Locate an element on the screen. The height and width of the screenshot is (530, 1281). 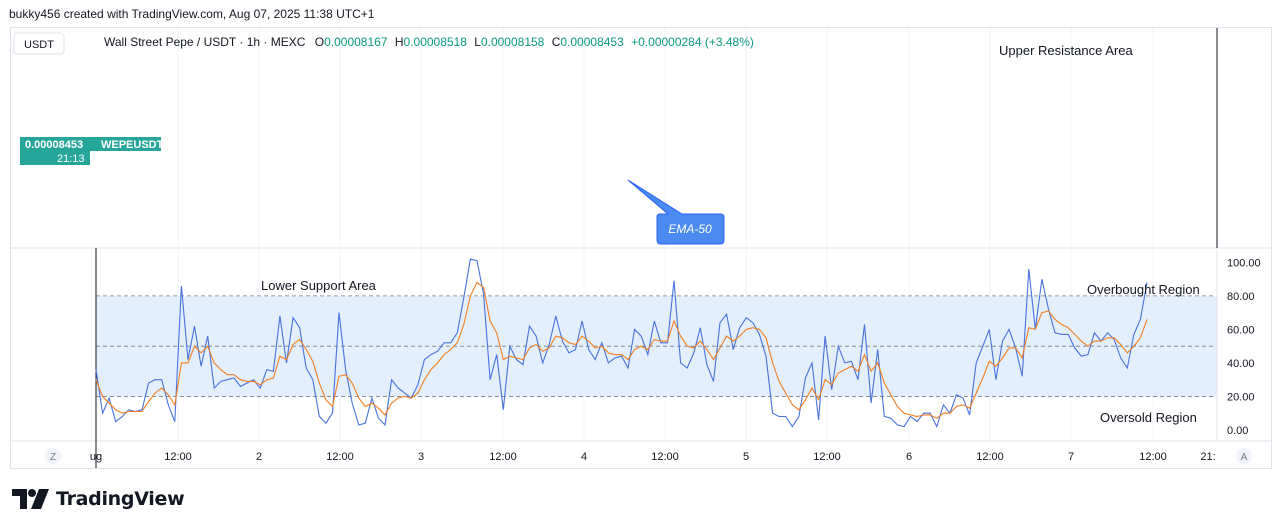
z-button is located at coordinates (53, 456).